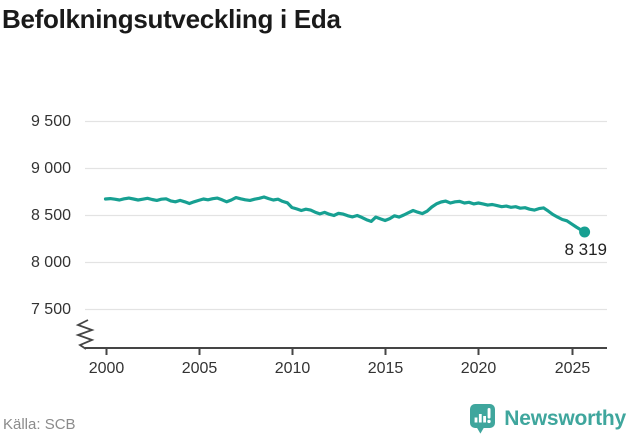 The height and width of the screenshot is (439, 631). I want to click on x-axis-tick-label: 2000, so click(107, 368).